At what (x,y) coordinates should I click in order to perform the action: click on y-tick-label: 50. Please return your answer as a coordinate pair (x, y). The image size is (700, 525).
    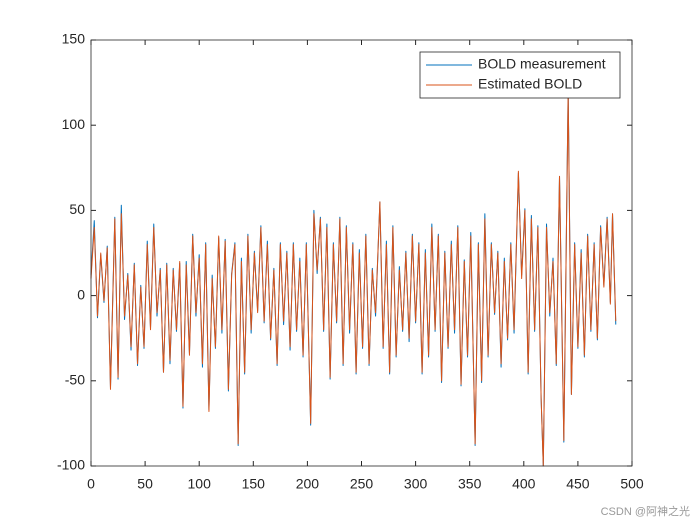
    Looking at the image, I should click on (77, 209).